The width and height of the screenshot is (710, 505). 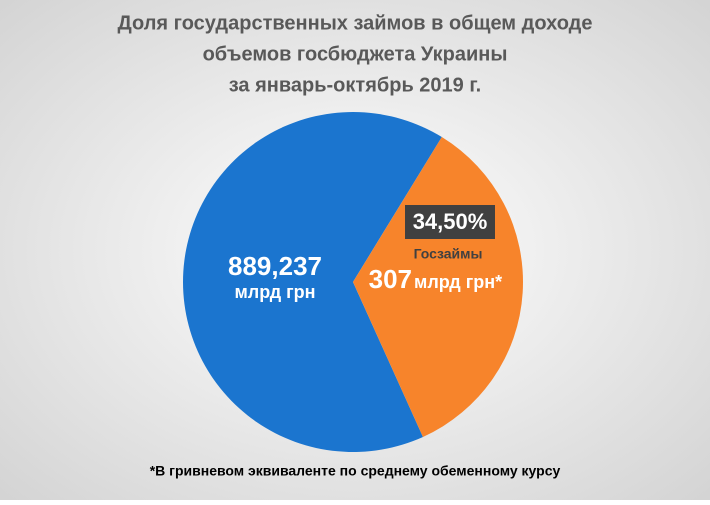 What do you see at coordinates (458, 282) in the screenshot?
I see `unit-label: млрд грн*` at bounding box center [458, 282].